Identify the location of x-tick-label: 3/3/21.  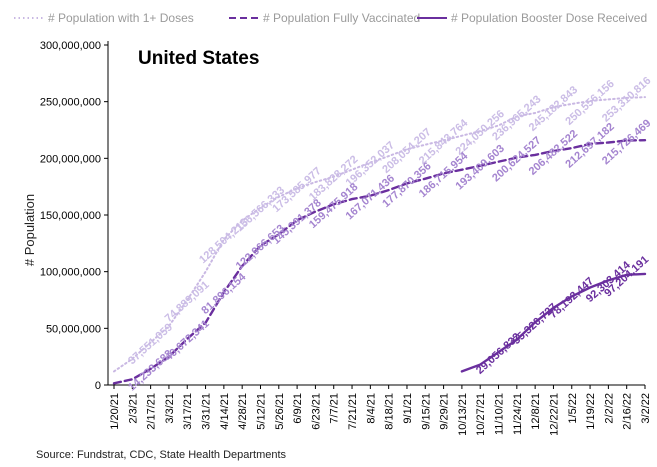
(170, 408).